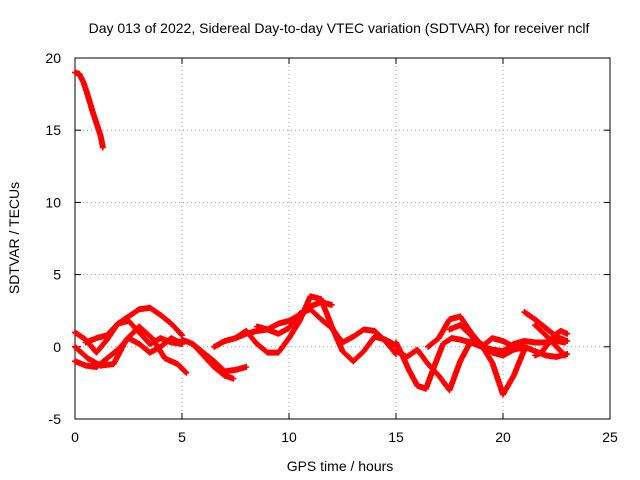 The height and width of the screenshot is (480, 640). I want to click on series-s7, so click(213, 361).